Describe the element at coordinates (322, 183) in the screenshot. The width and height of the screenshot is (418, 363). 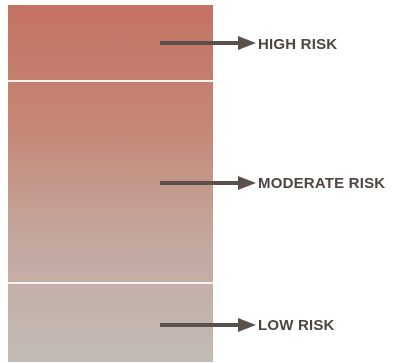
I see `moderate-risk-label: MODERATE RISK` at that location.